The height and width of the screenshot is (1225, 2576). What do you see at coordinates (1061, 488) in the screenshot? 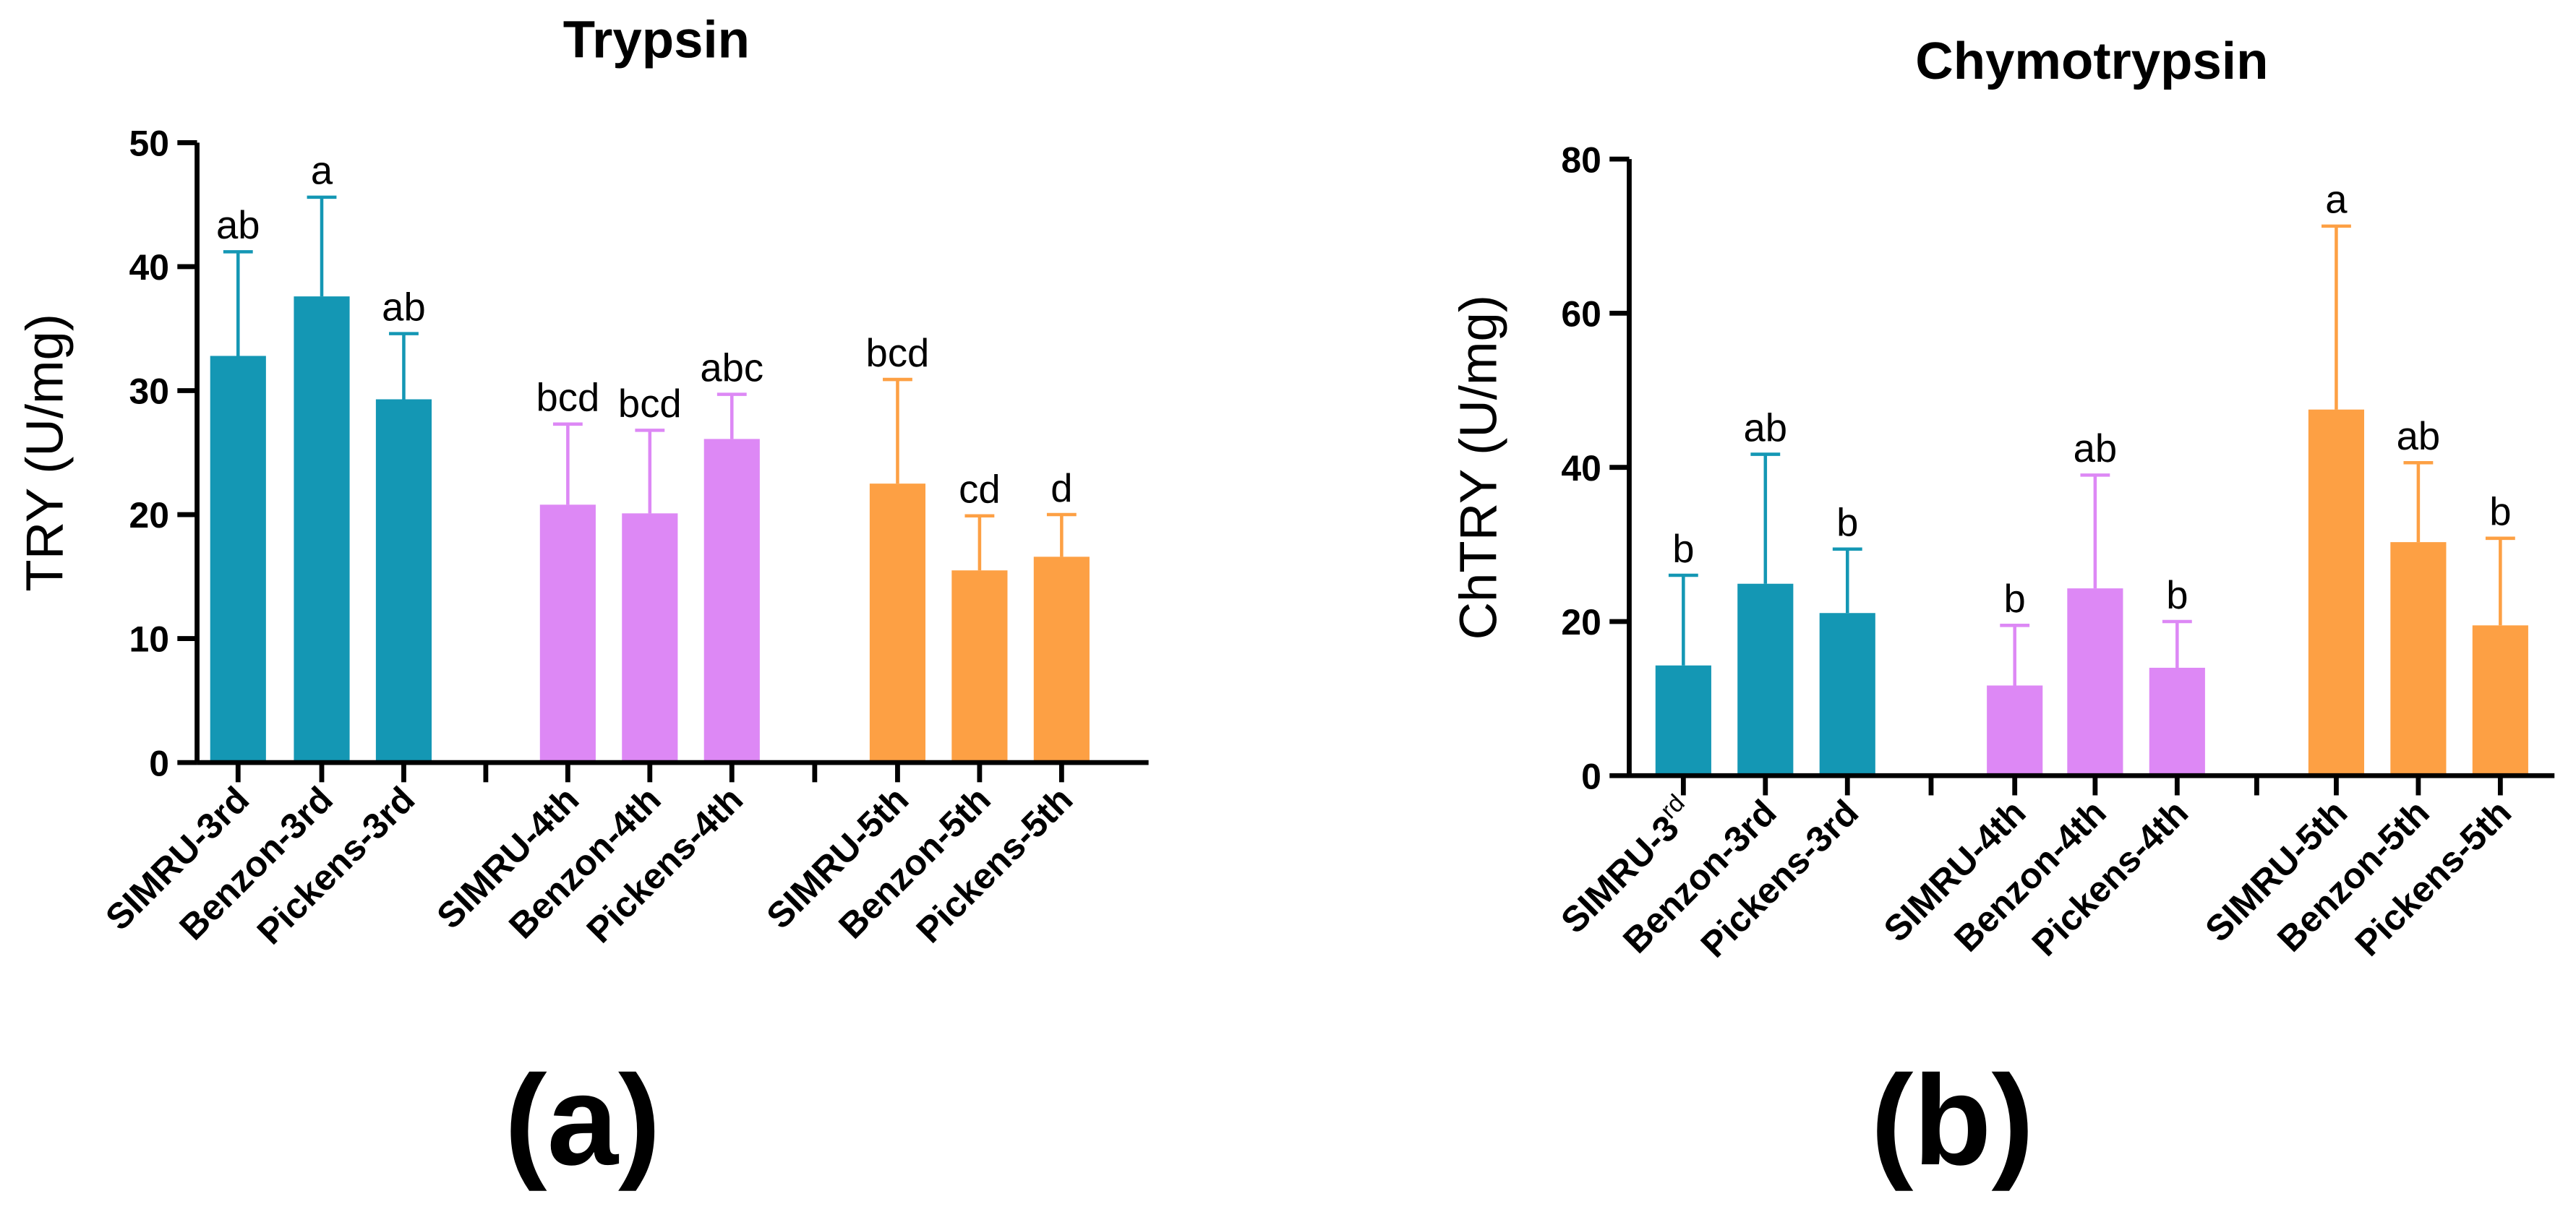
I see `significance-label: d` at bounding box center [1061, 488].